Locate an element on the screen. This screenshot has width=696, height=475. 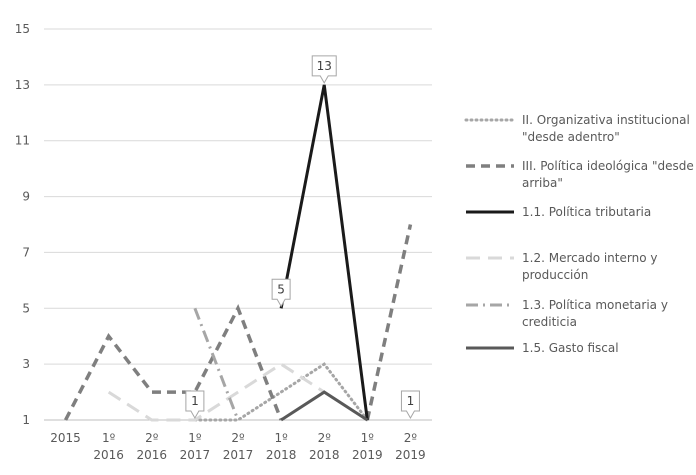
legend-item: 1.1. Política tributaria is located at coordinates (558, 212).